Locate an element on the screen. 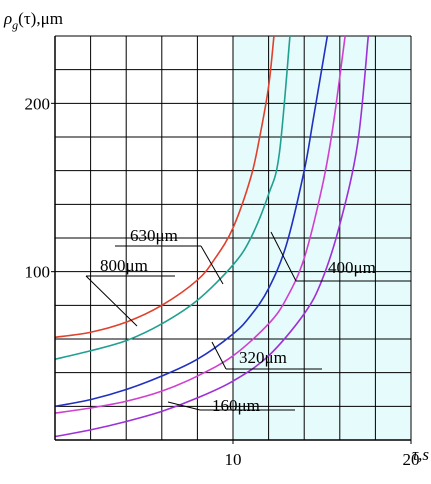 This screenshot has width=431, height=484. y-tick-label: 200 is located at coordinates (38, 103).